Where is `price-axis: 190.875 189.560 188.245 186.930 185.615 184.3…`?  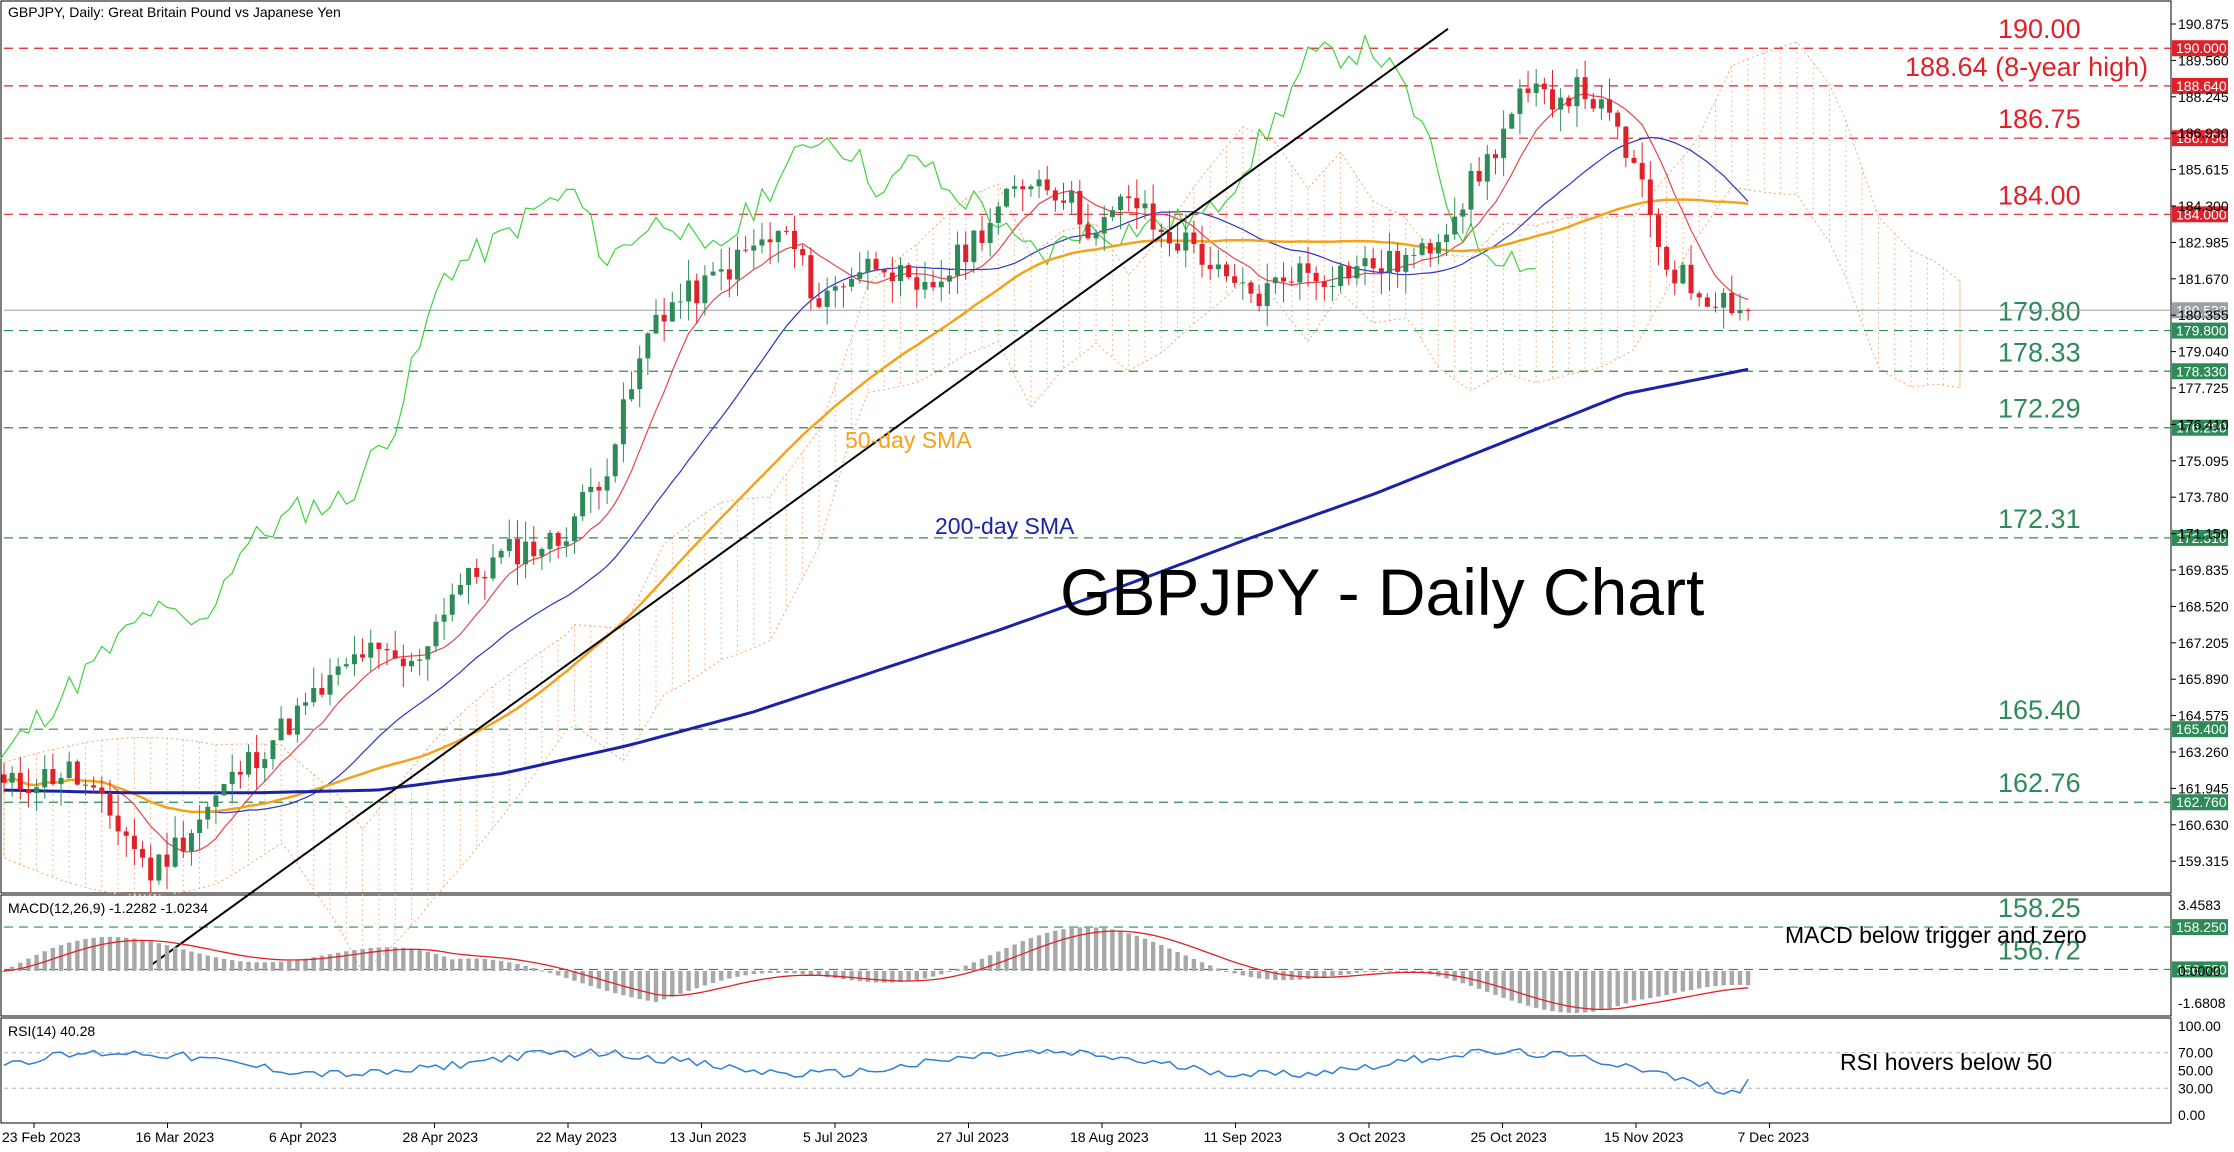
price-axis: 190.875 189.560 188.245 186.930 185.615 184.3… is located at coordinates (2200, 442).